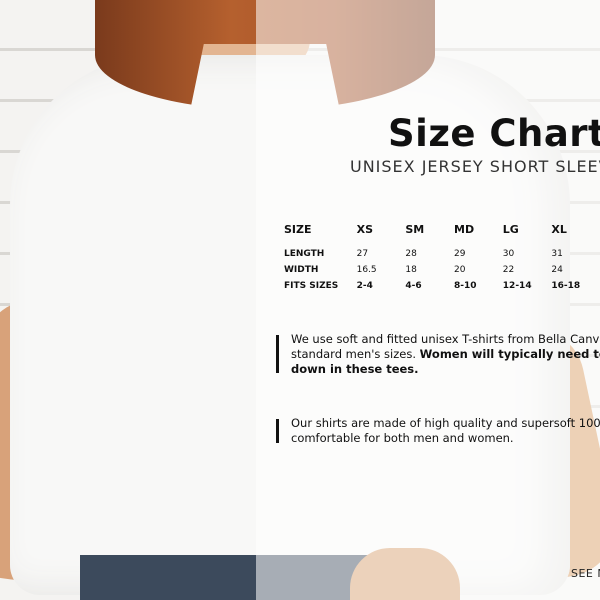 The image size is (600, 600). What do you see at coordinates (362, 254) in the screenshot?
I see `table-cell: 27` at bounding box center [362, 254].